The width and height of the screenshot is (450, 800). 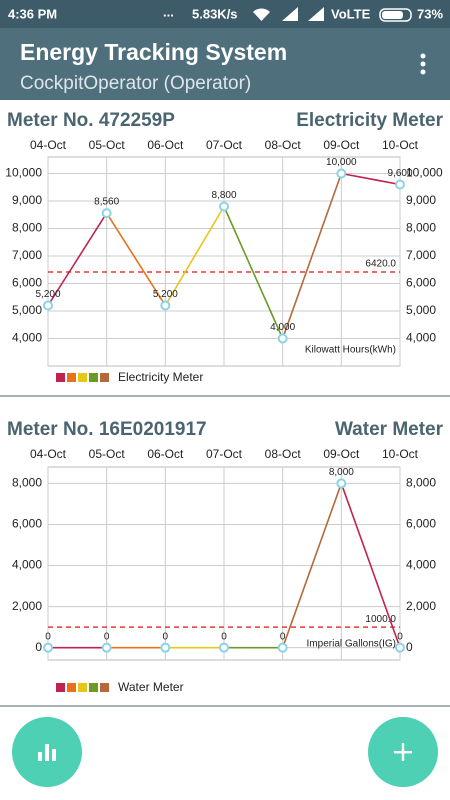 What do you see at coordinates (369, 120) in the screenshot?
I see `meter-type: Electricity Meter` at bounding box center [369, 120].